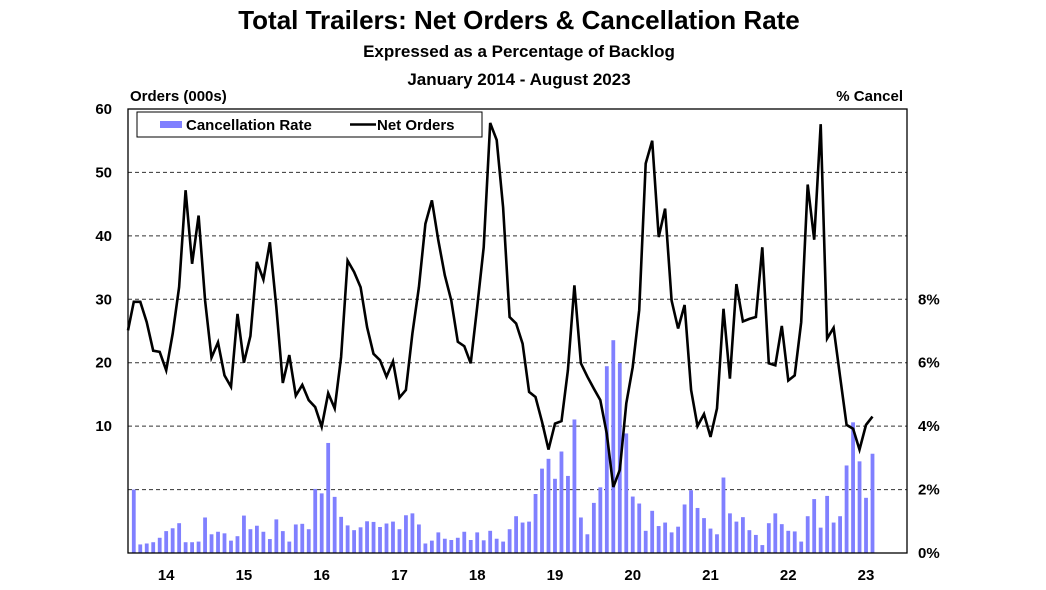 The height and width of the screenshot is (590, 1046). Describe the element at coordinates (103, 299) in the screenshot. I see `left-tick-label: 30` at that location.